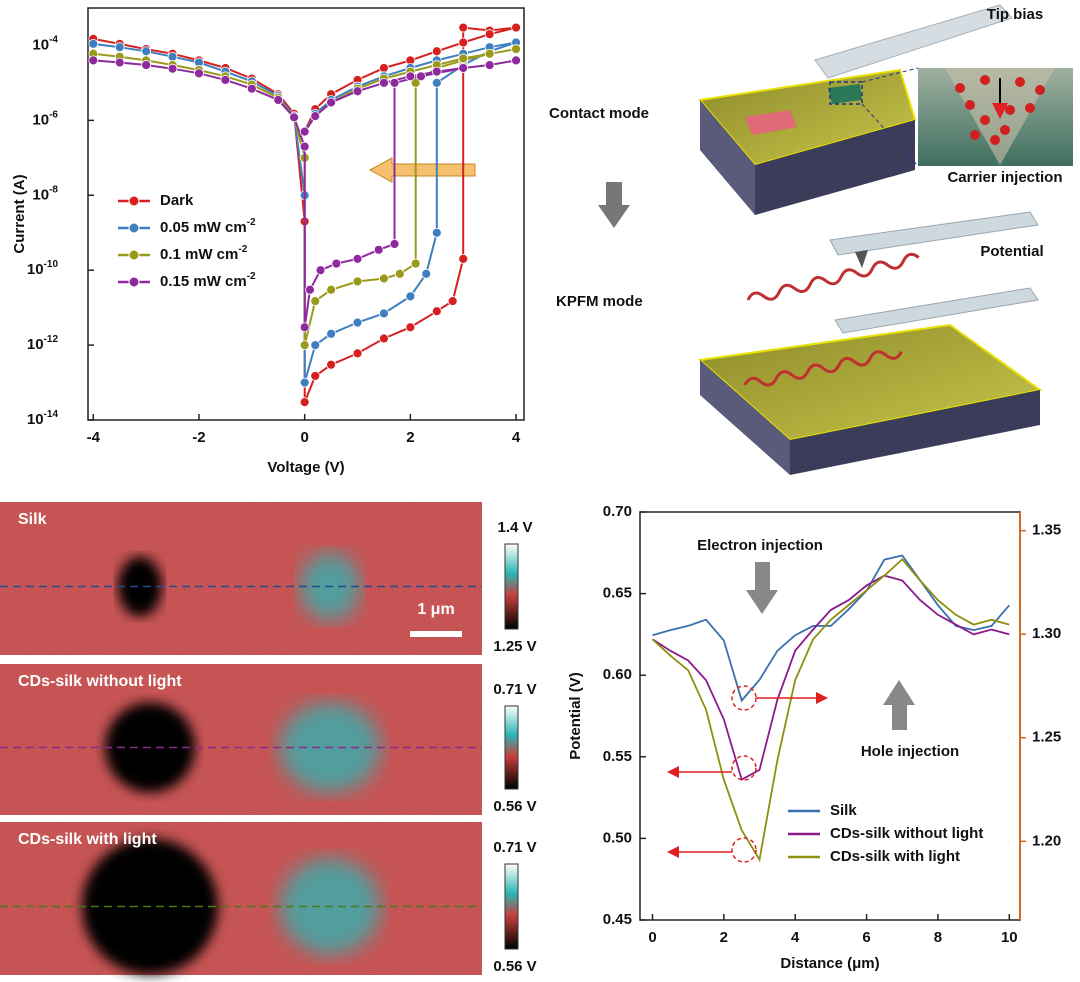 This screenshot has width=1080, height=982. What do you see at coordinates (45, 44) in the screenshot?
I see `y-tick-label: 10-4` at bounding box center [45, 44].